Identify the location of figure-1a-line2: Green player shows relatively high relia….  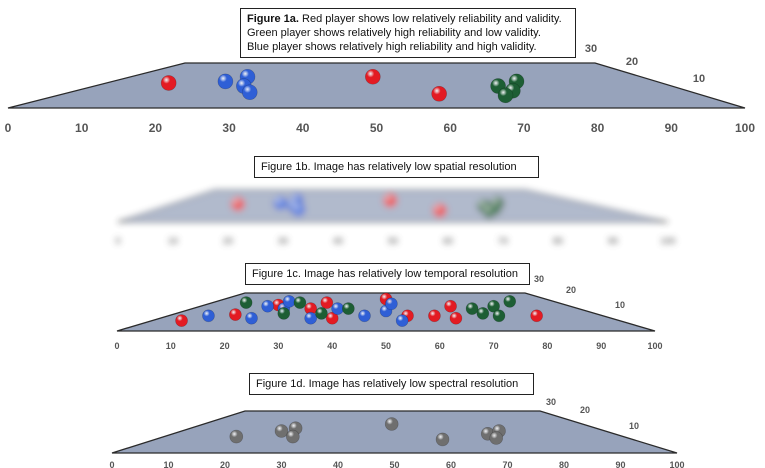
(394, 33).